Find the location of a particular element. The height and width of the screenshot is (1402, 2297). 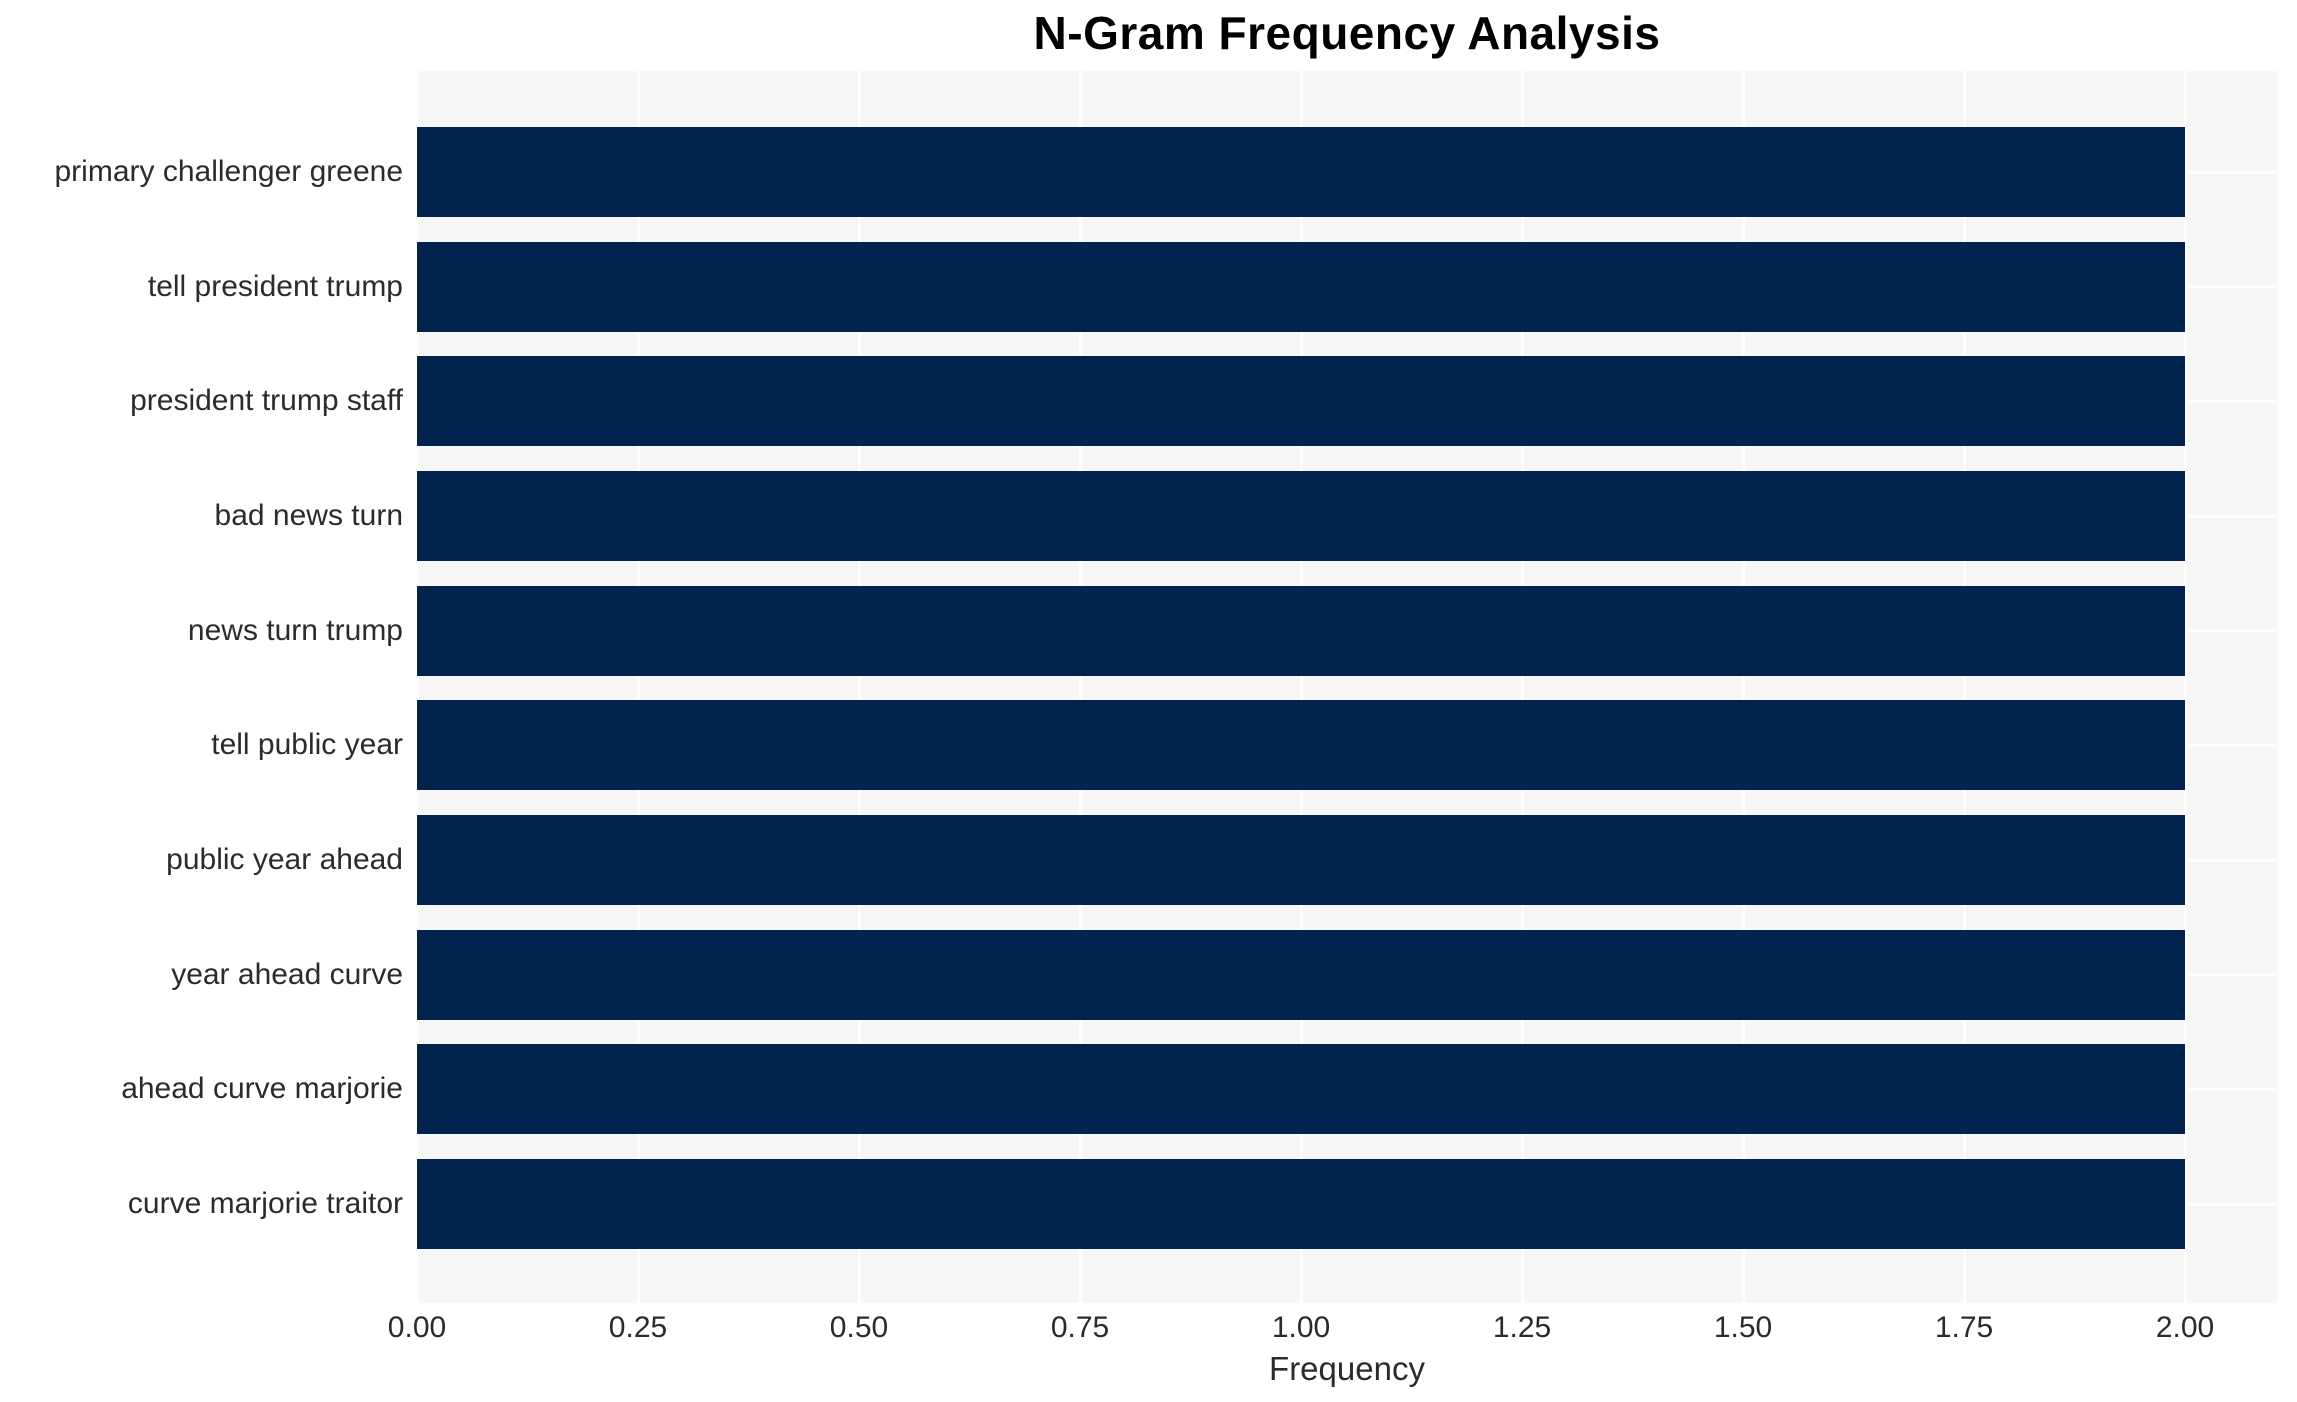

y-tick-label: curve marjorie traitor is located at coordinates (265, 1203).